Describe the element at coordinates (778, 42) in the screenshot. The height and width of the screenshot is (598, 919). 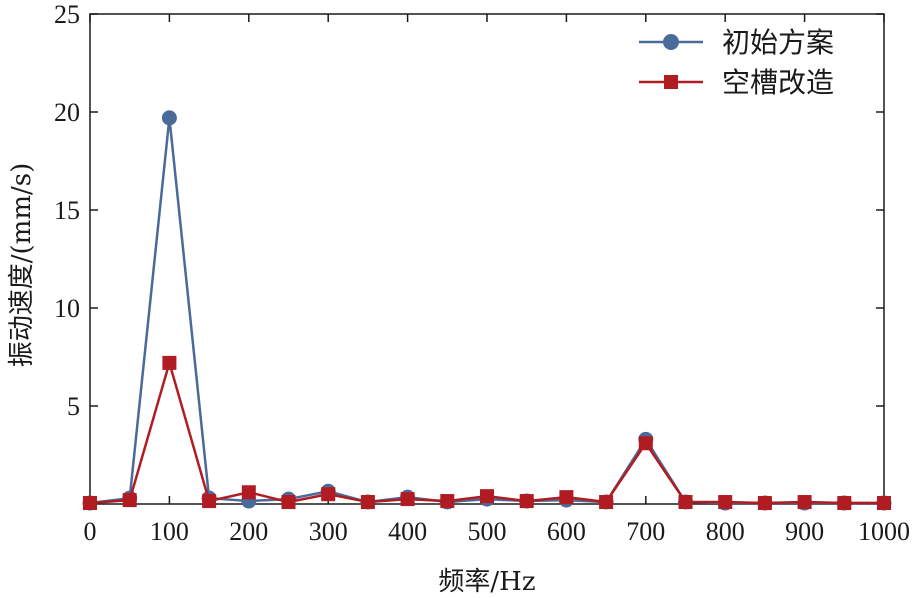
I see `legend-label: 初始方案` at that location.